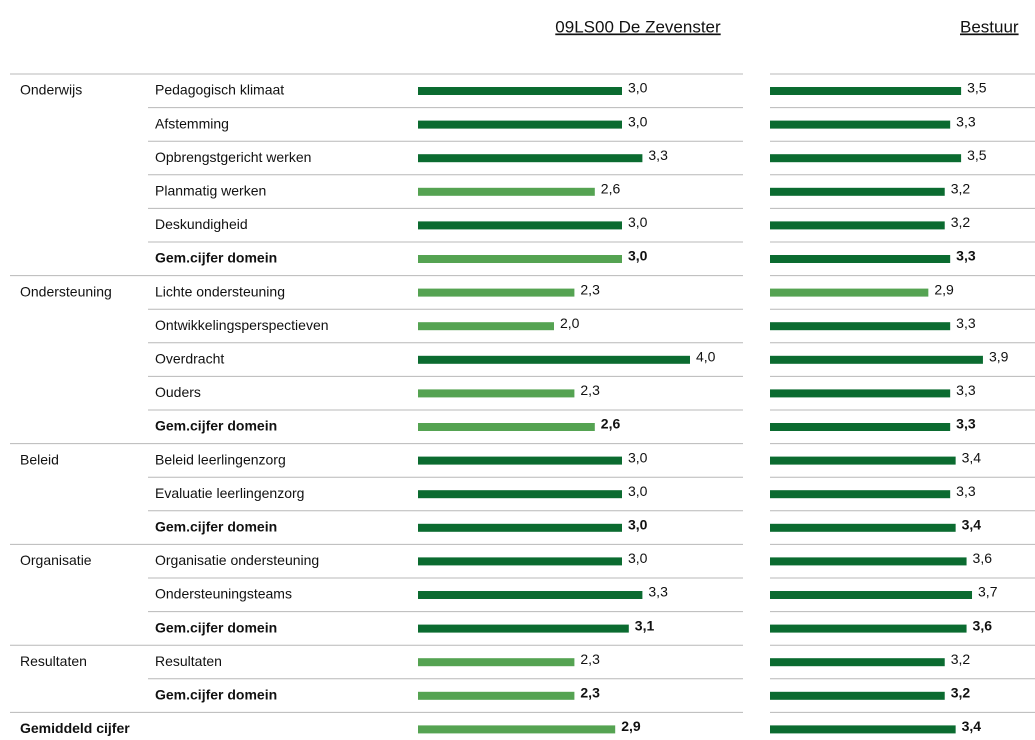  I want to click on domain-name: Ondersteuning, so click(66, 291).